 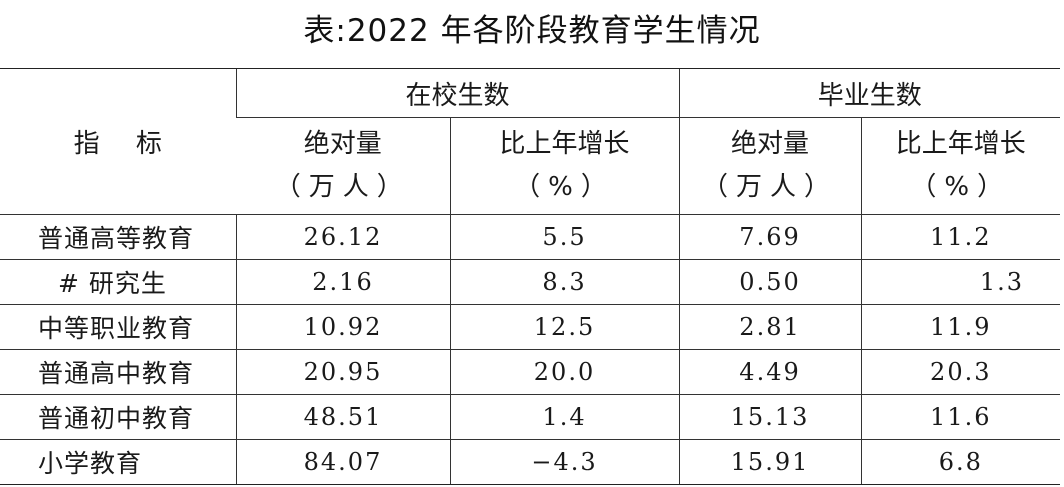 I want to click on cell-graduates: 2.81, so click(x=770, y=327).